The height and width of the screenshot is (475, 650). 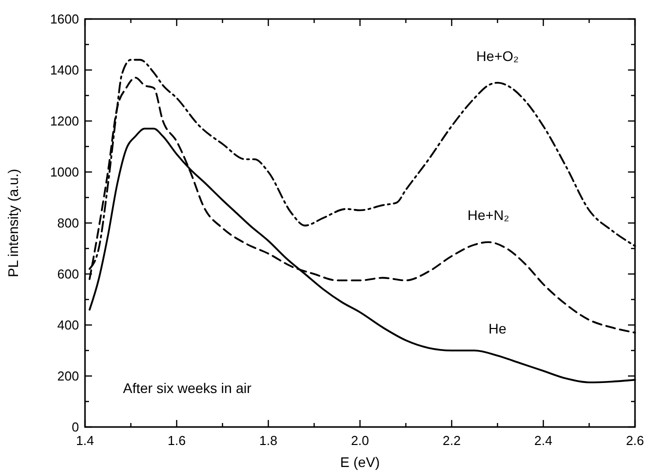 I want to click on x-tick-label: 2.4, so click(x=543, y=440).